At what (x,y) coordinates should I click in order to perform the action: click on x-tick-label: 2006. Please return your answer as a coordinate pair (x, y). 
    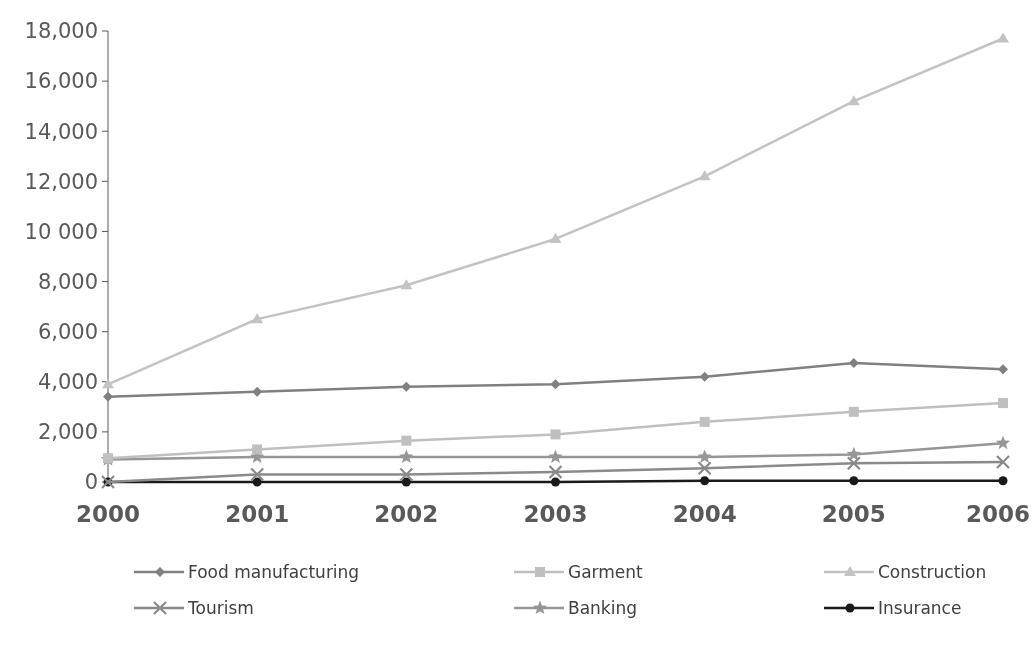
    Looking at the image, I should click on (998, 514).